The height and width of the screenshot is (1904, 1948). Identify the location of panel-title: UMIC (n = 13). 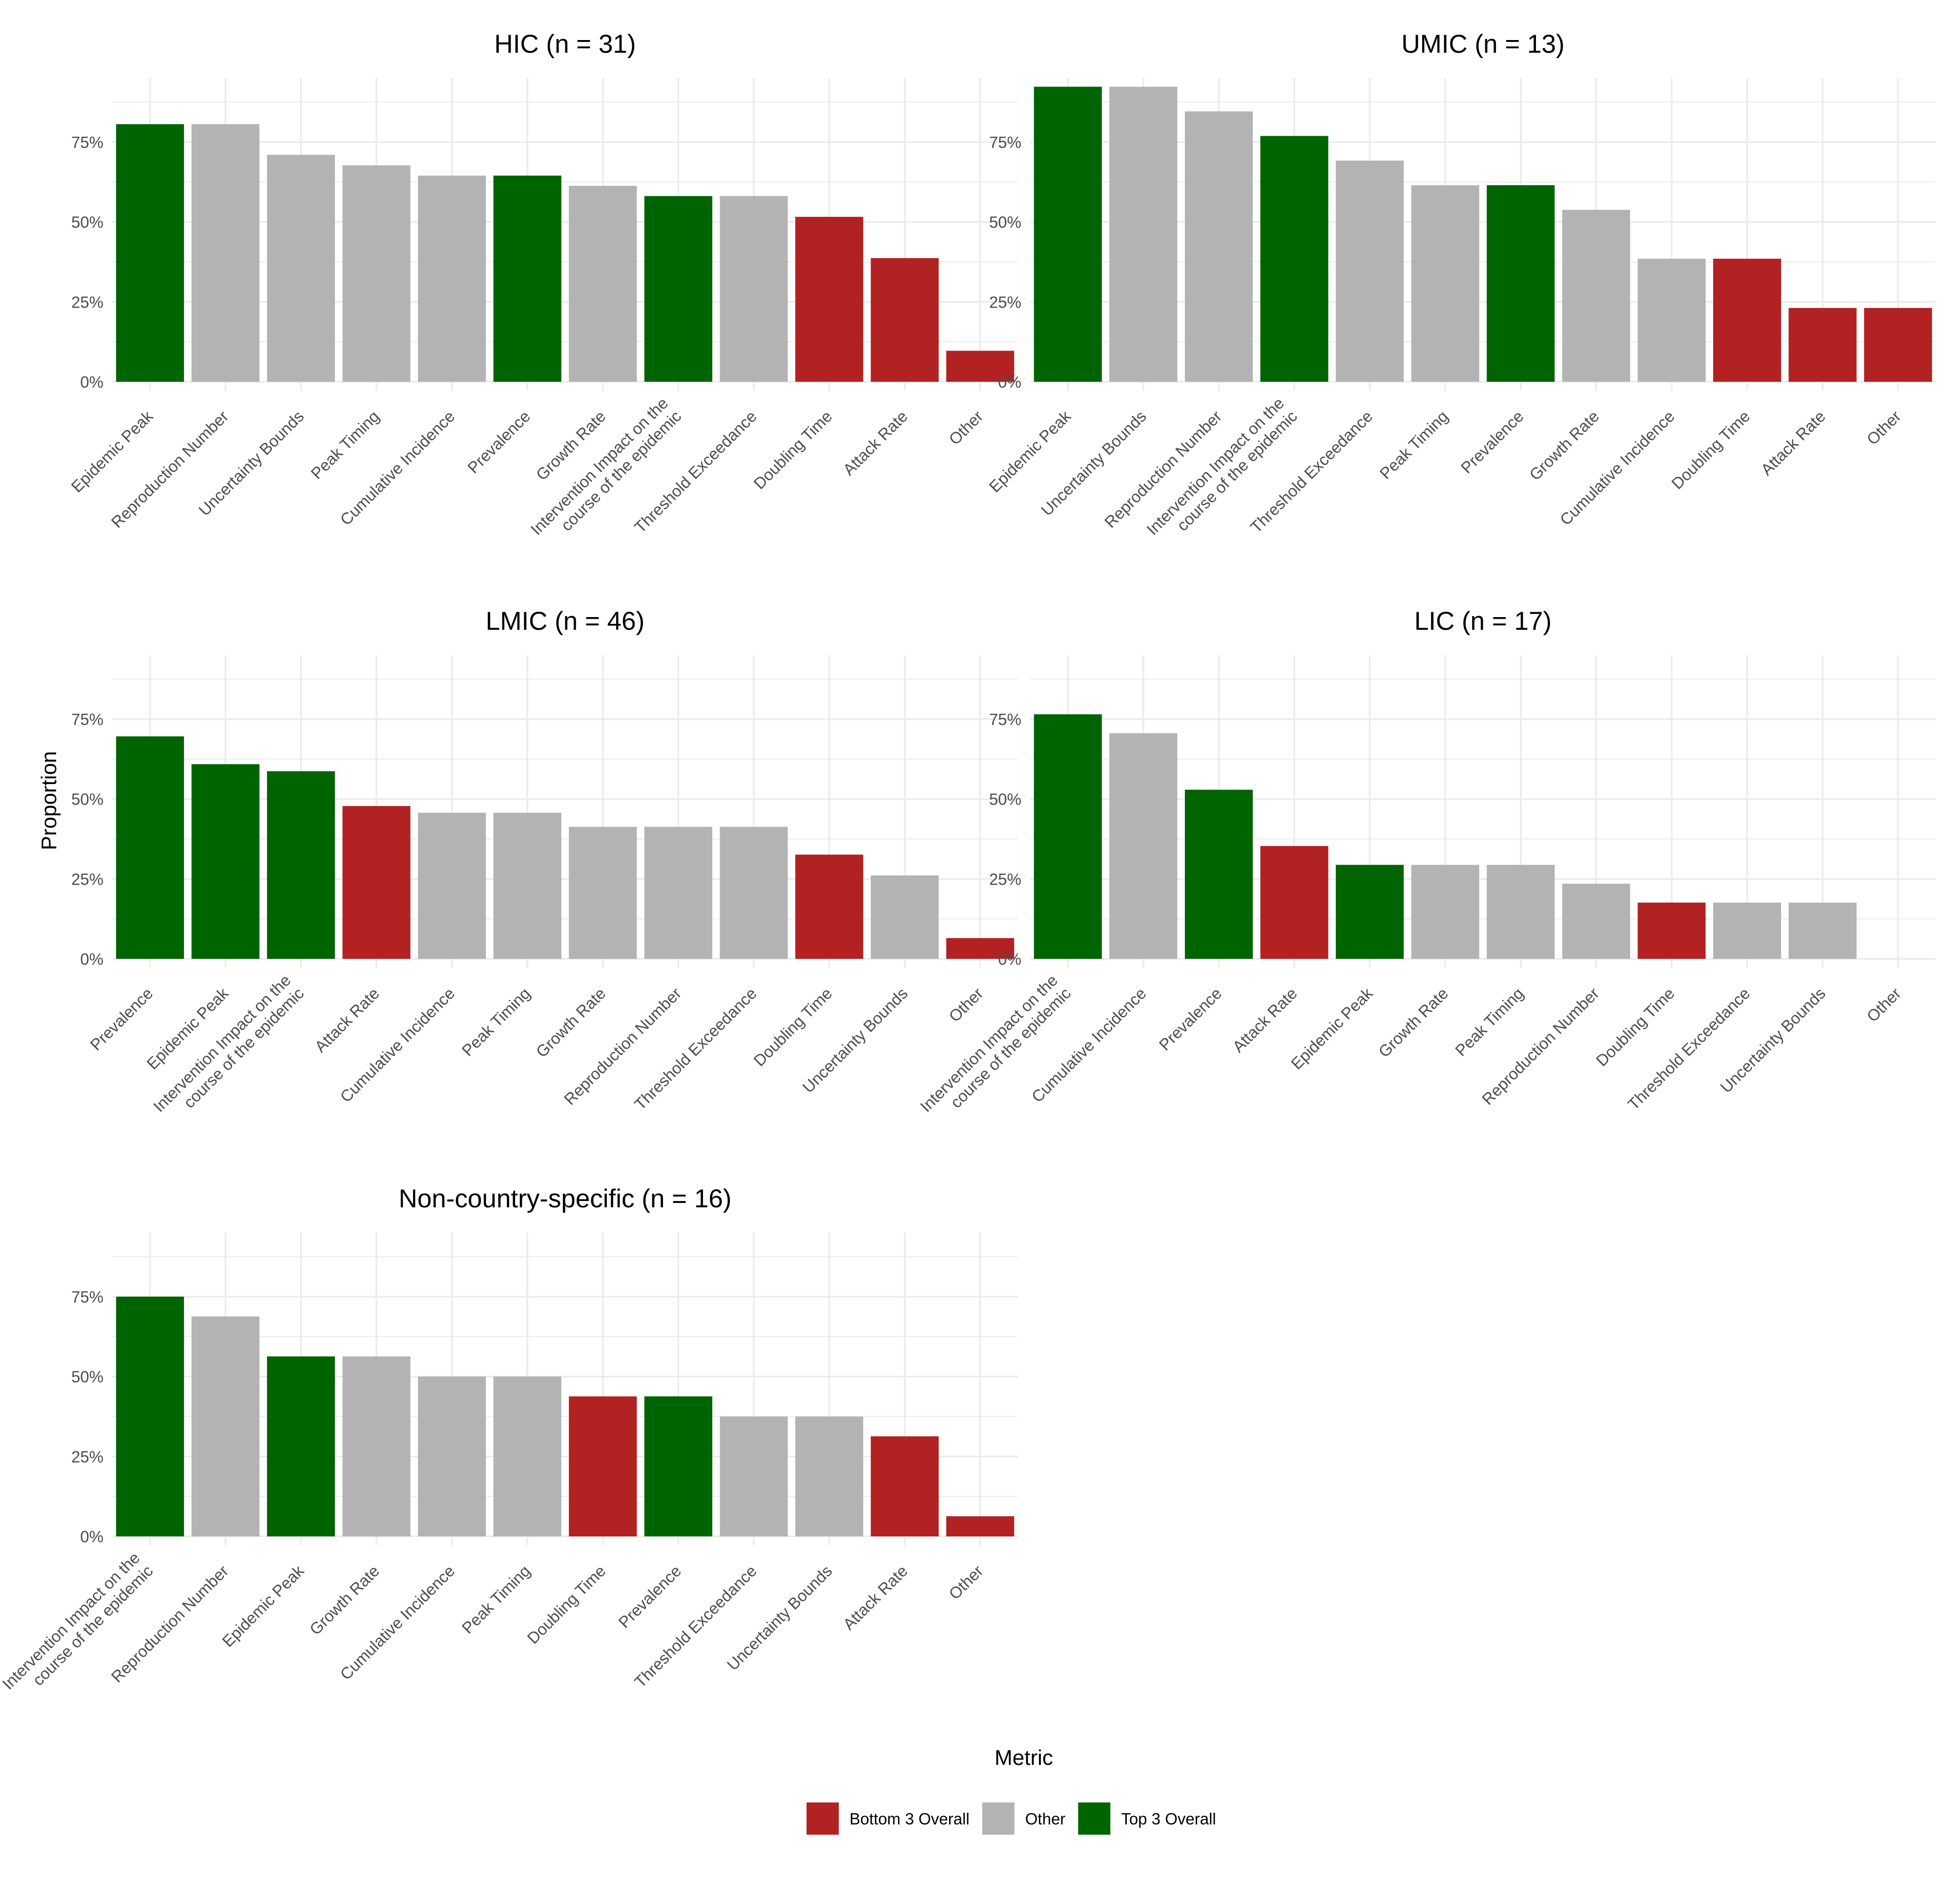
(1483, 44).